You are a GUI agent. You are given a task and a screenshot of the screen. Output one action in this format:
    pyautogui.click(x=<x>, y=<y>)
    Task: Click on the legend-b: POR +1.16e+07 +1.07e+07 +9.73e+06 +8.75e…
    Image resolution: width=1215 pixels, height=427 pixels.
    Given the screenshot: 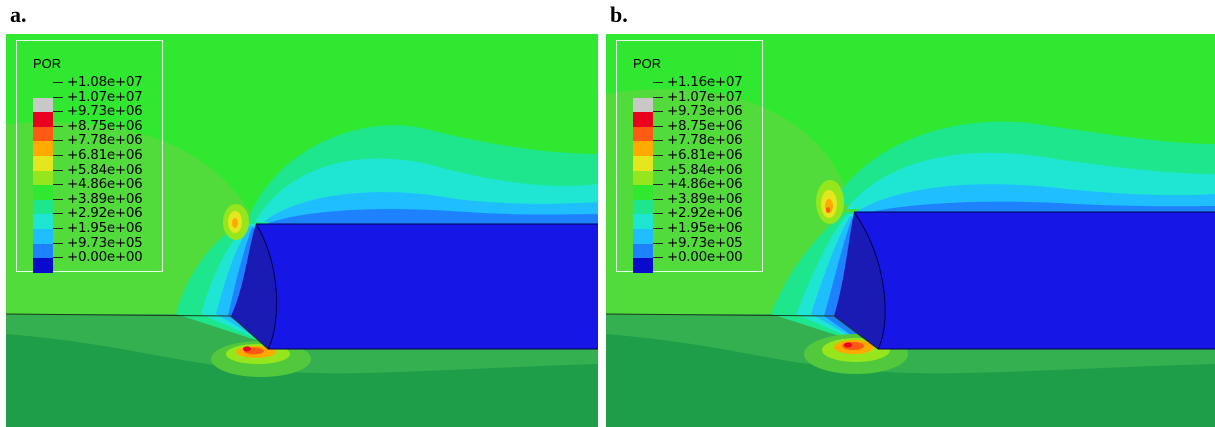 What is the action you would take?
    pyautogui.click(x=689, y=156)
    